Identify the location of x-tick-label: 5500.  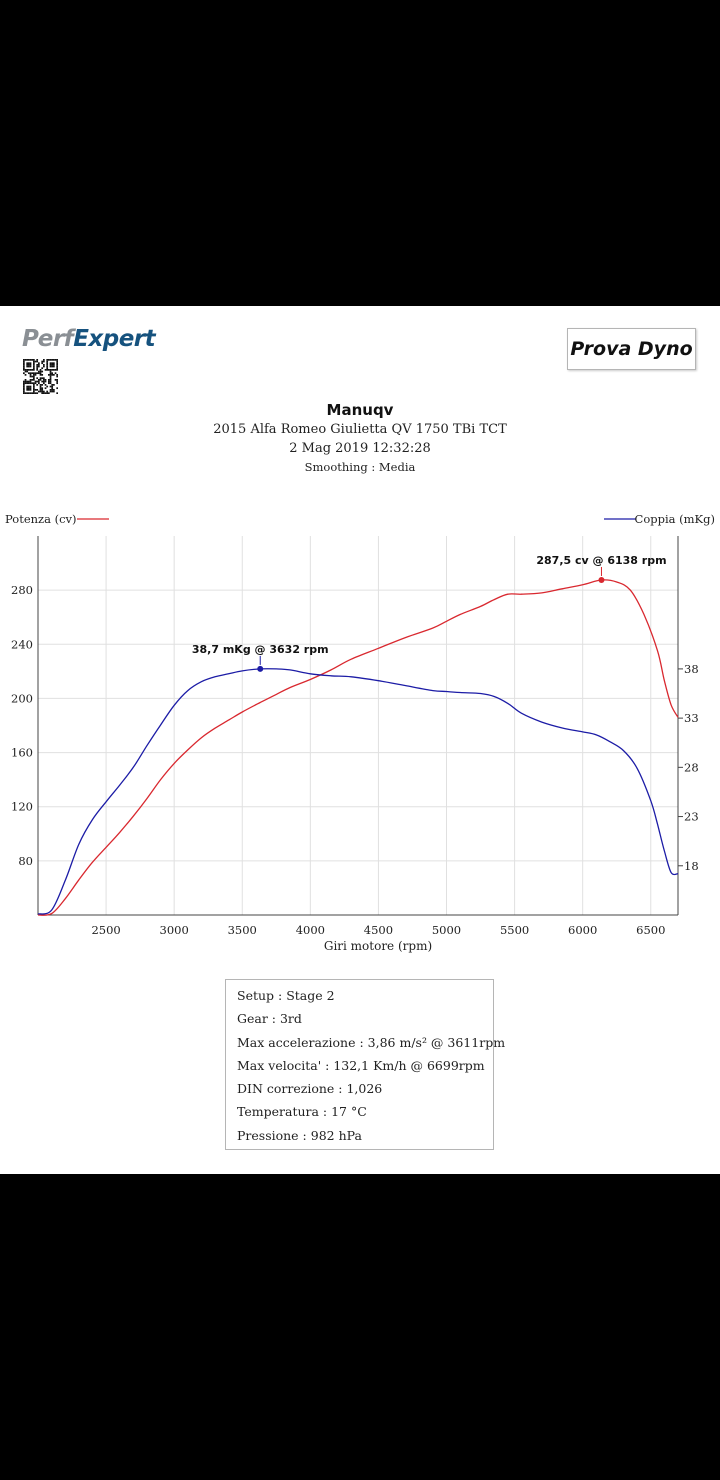
(514, 930).